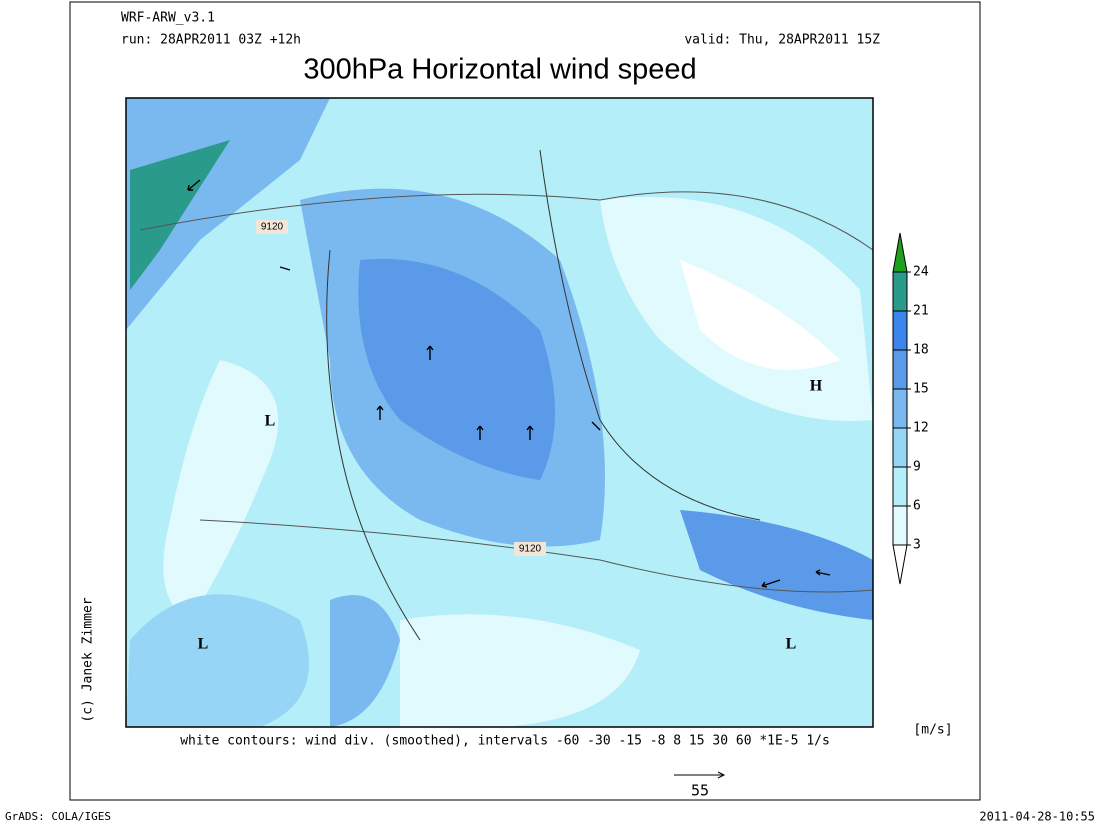  I want to click on footer-right: 2011-04-28-10:55, so click(1037, 817).